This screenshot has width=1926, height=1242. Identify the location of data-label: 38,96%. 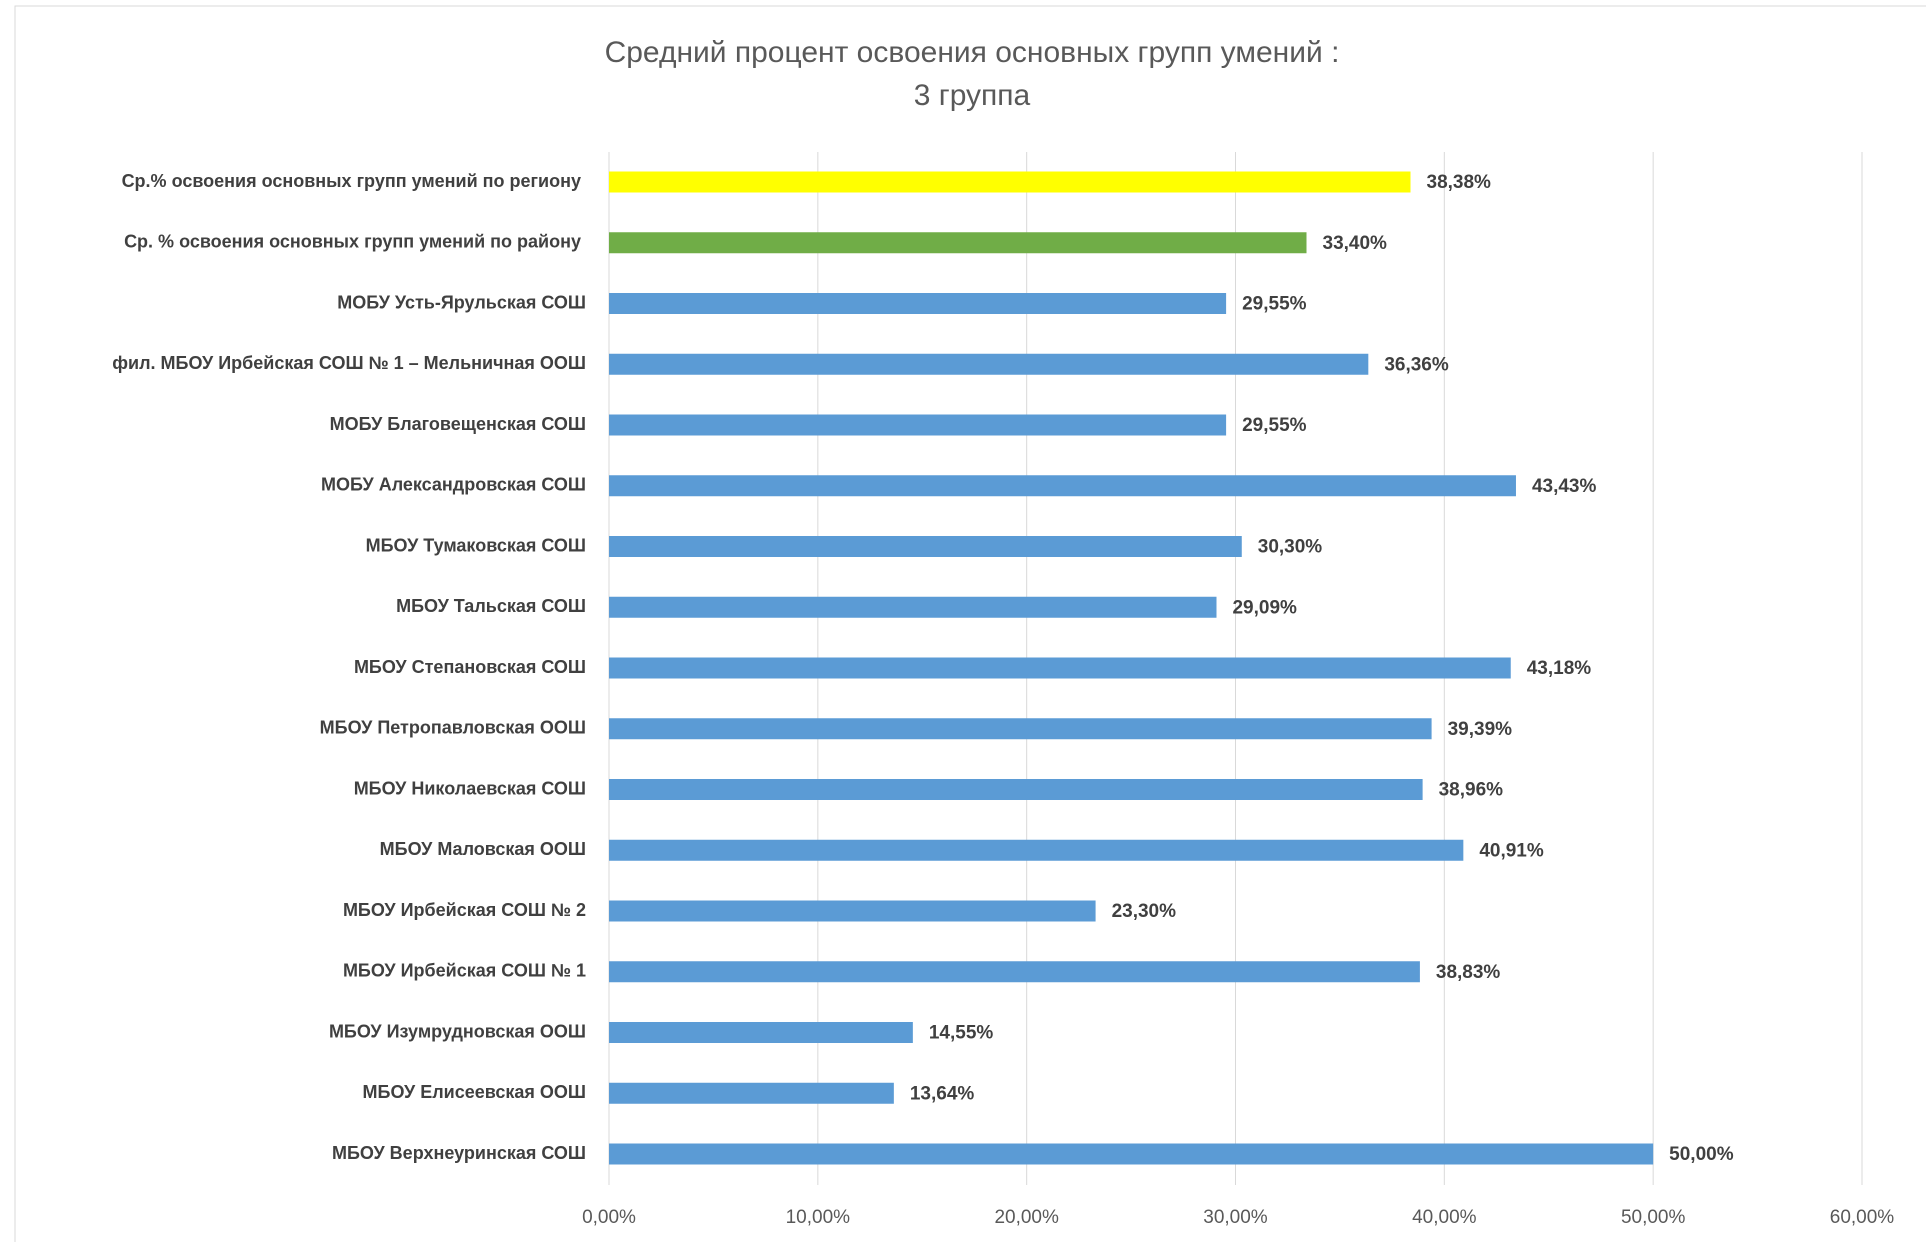
(1471, 790).